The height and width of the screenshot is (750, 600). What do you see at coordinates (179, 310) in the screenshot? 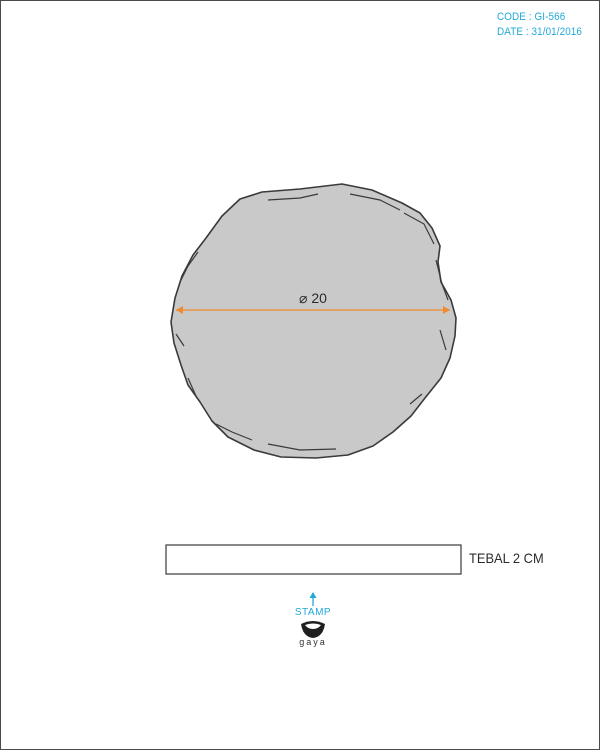
I see `arrow-left-icon` at bounding box center [179, 310].